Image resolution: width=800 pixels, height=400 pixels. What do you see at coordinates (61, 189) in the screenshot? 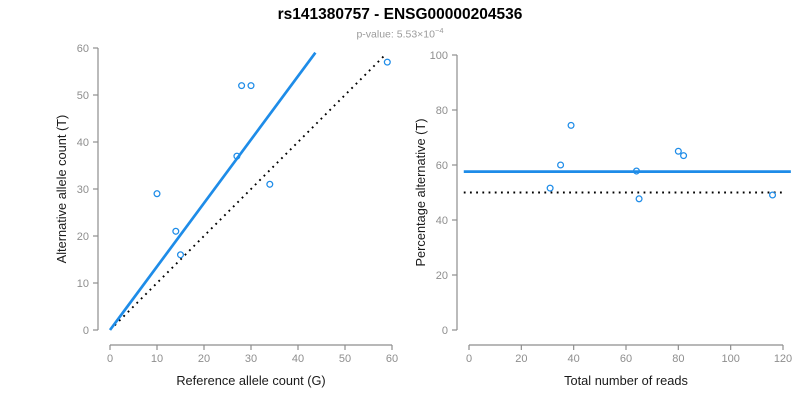
I see `y-axis-title: Alternative allele count (T)` at bounding box center [61, 189].